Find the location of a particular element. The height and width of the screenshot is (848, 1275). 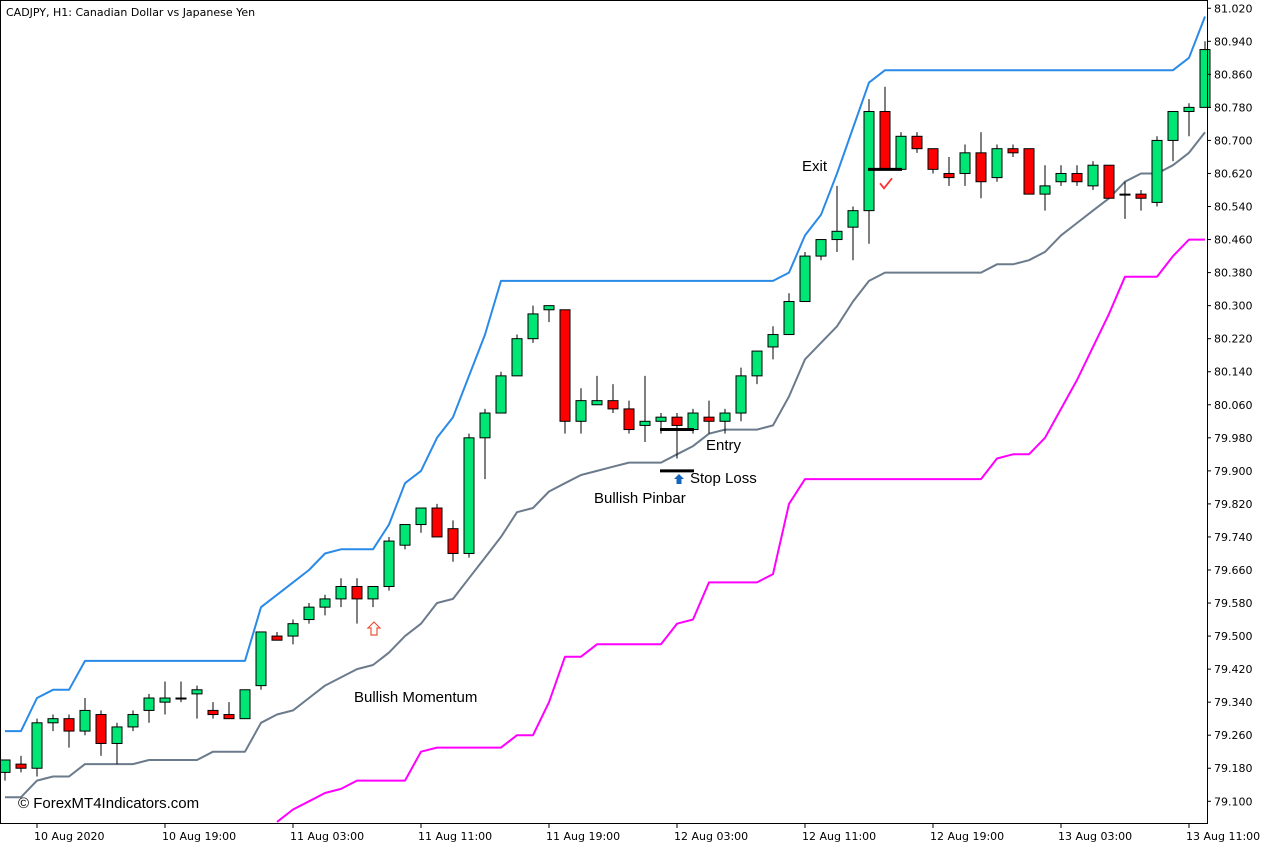

price-tick-label: 80.780 is located at coordinates (1233, 107).